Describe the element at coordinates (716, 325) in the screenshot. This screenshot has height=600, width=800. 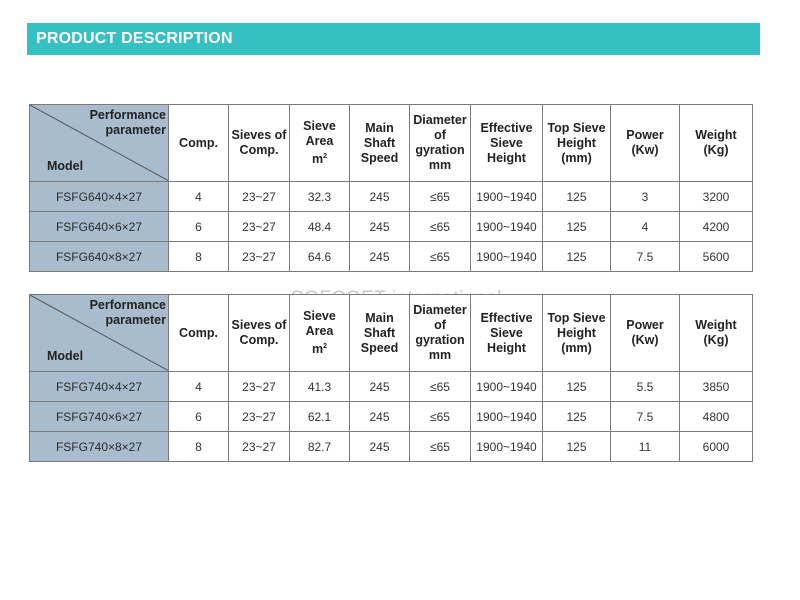
I see `header-line: Weight` at that location.